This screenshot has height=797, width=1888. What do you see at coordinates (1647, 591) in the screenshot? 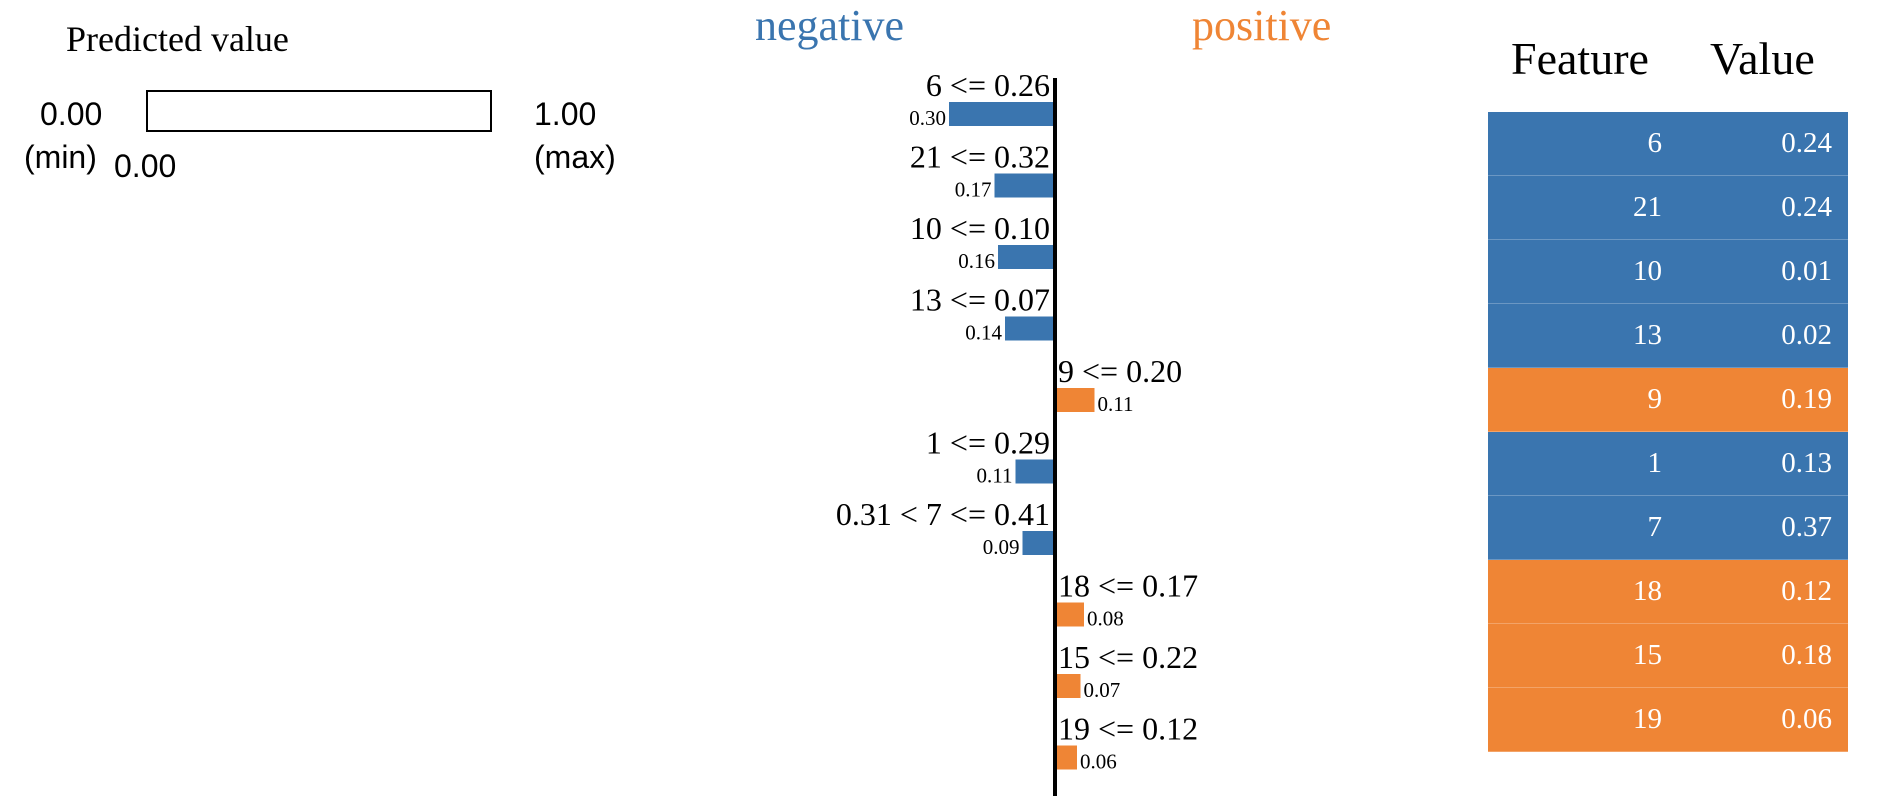
I see `table-cell-feature: 18` at bounding box center [1647, 591].